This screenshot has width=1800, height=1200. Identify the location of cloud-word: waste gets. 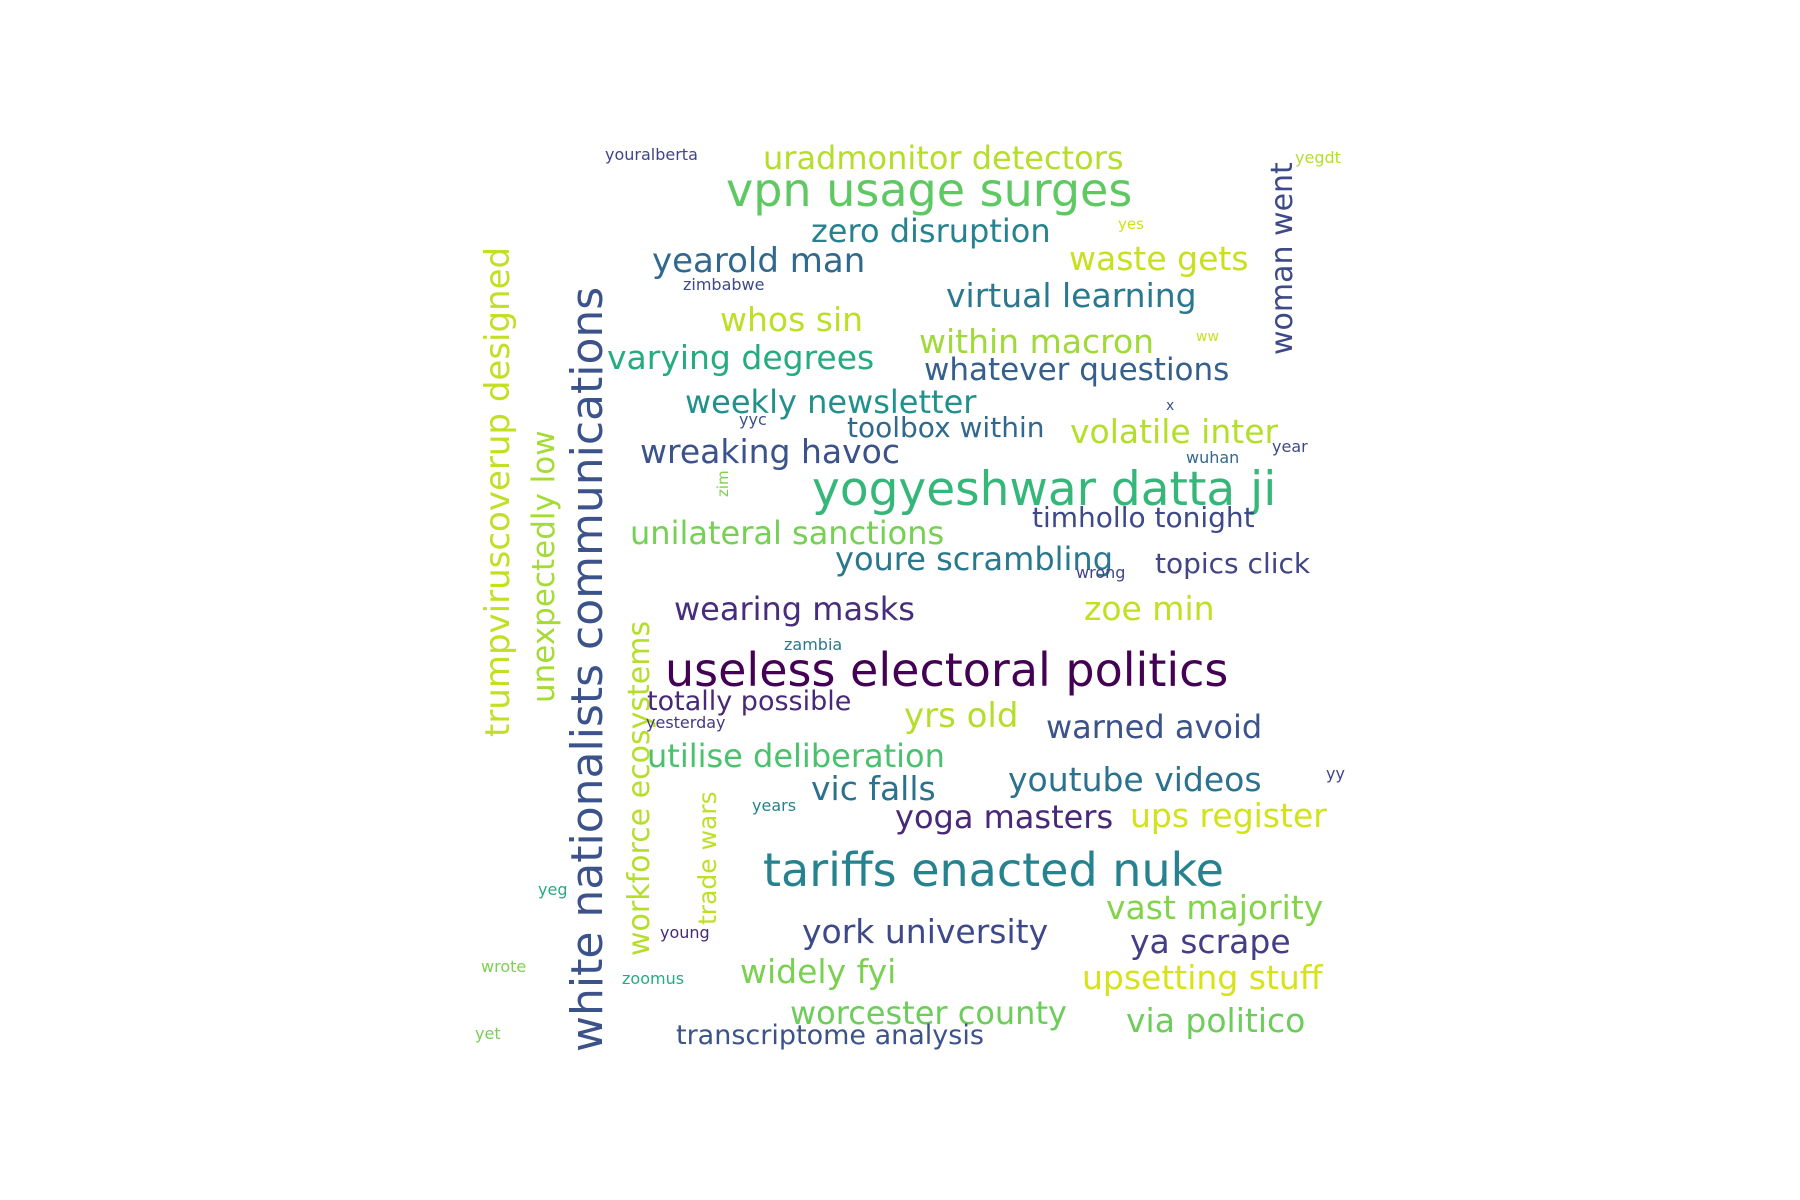
(1159, 258).